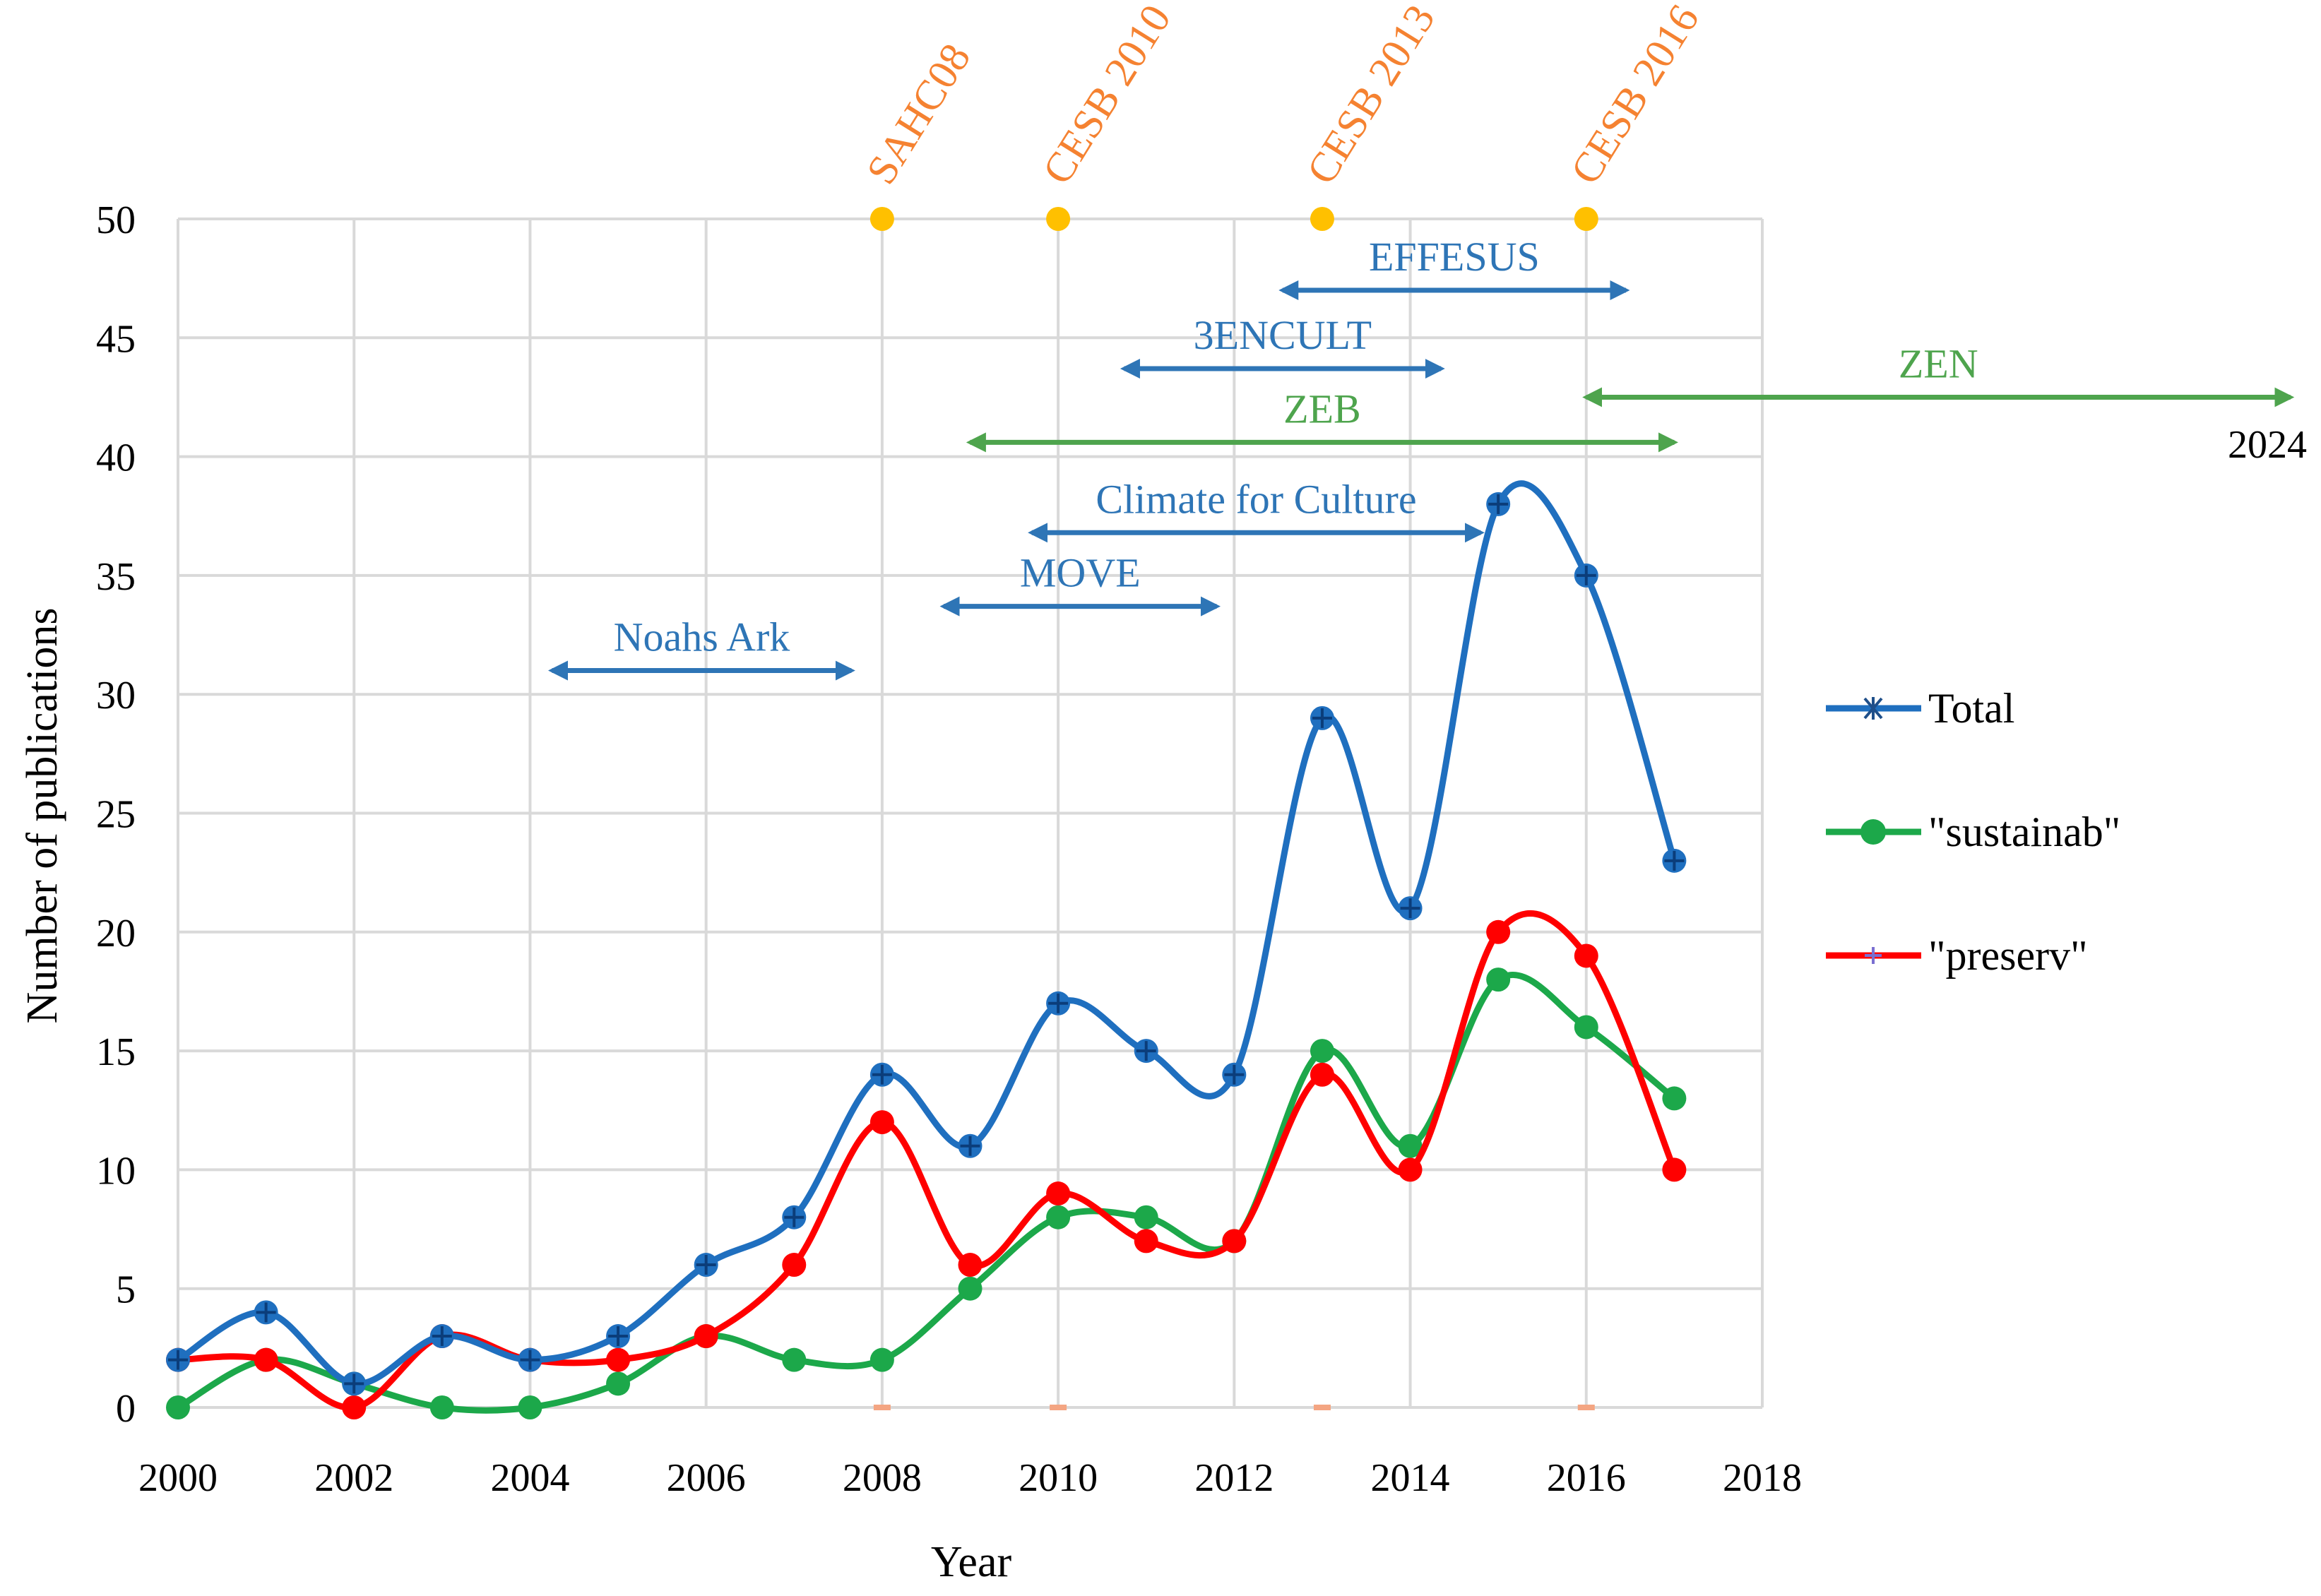  I want to click on y-tick-label: 30, so click(116, 696).